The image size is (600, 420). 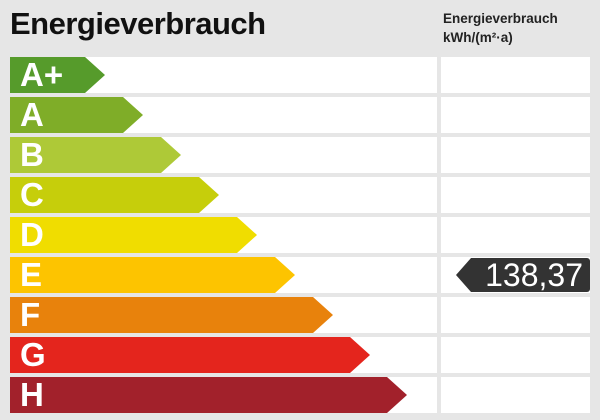 I want to click on unit-header-line2: kWh/(m²·a), so click(x=478, y=37).